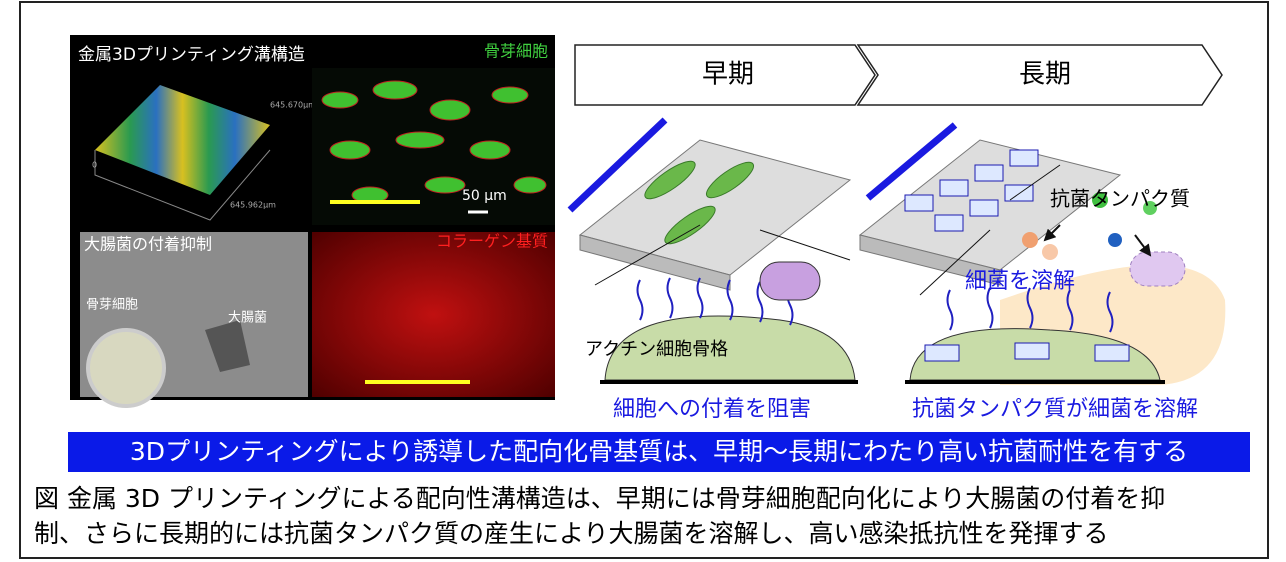 The width and height of the screenshot is (1286, 562). What do you see at coordinates (112, 305) in the screenshot?
I see `panel-label: 骨芽細胞` at bounding box center [112, 305].